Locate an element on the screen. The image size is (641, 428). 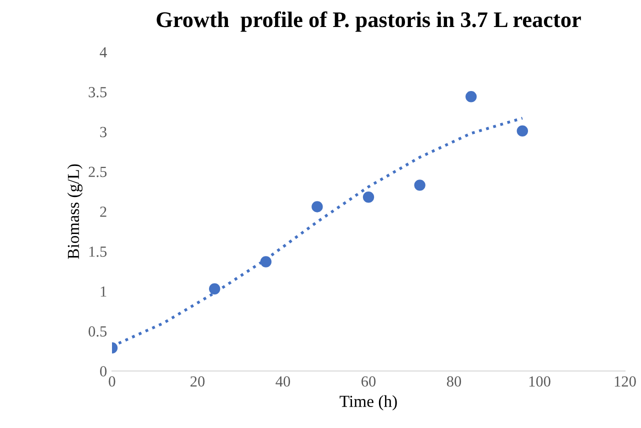
x-tick-label: 40 is located at coordinates (283, 381).